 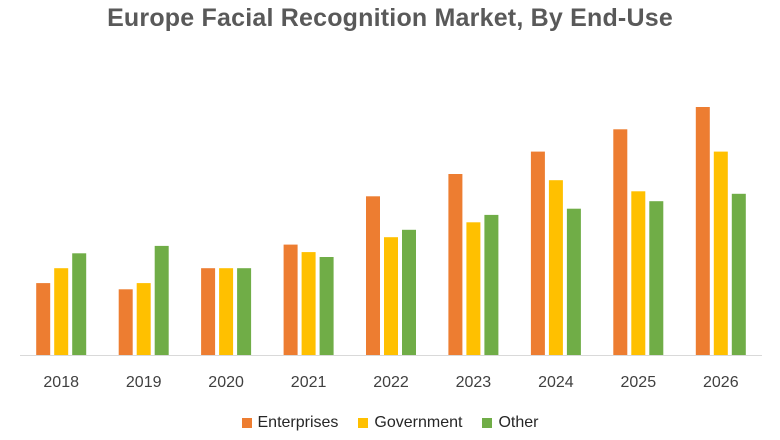 What do you see at coordinates (620, 242) in the screenshot?
I see `bar-enterprises-2025` at bounding box center [620, 242].